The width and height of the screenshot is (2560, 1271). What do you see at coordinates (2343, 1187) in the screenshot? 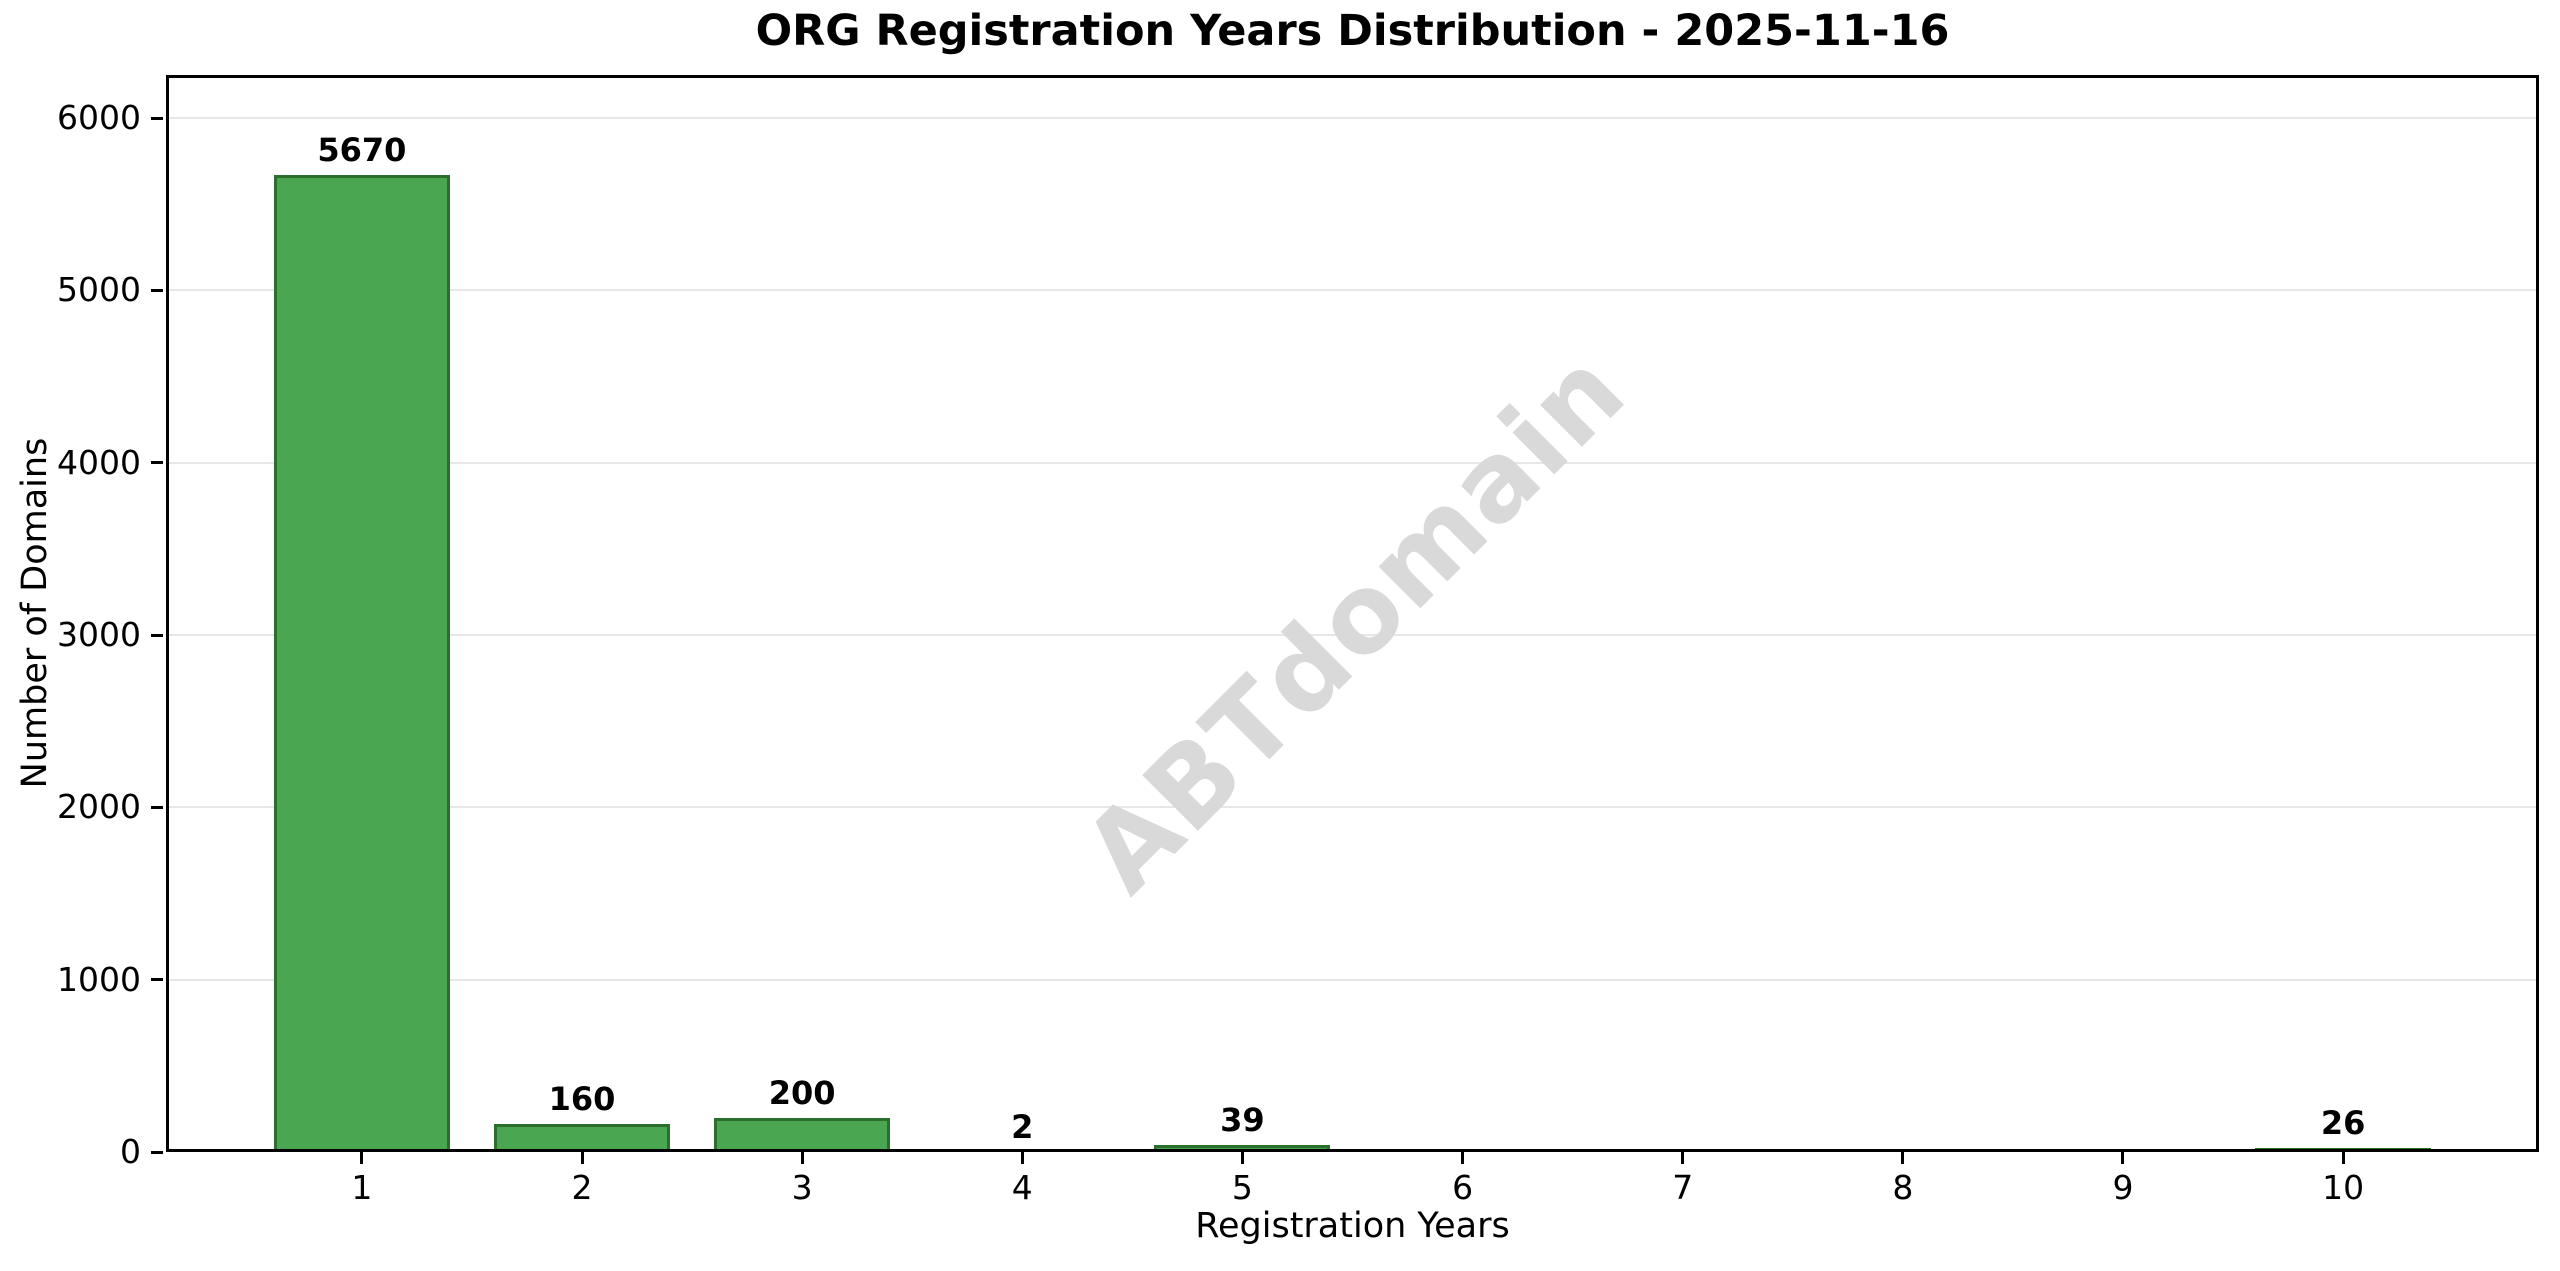
I see `x-tick-label: 10` at bounding box center [2343, 1187].